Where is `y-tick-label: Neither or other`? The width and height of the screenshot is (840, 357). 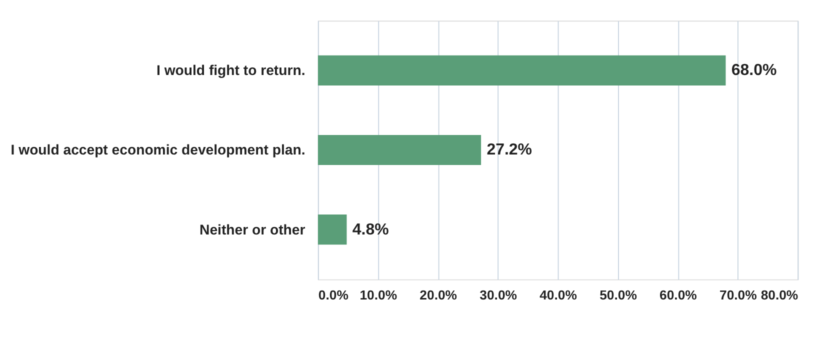 y-tick-label: Neither or other is located at coordinates (253, 229).